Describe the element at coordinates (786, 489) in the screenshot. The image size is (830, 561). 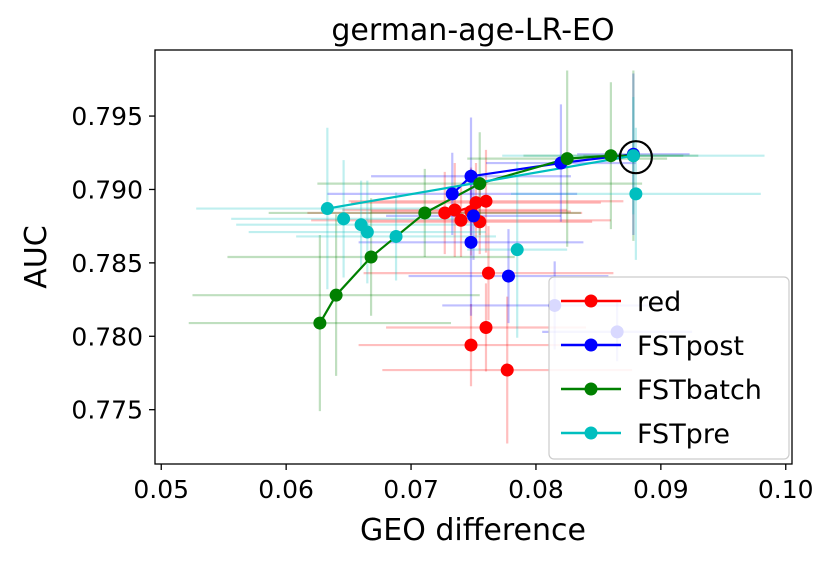
I see `x-tick-label-5: 0.10` at that location.